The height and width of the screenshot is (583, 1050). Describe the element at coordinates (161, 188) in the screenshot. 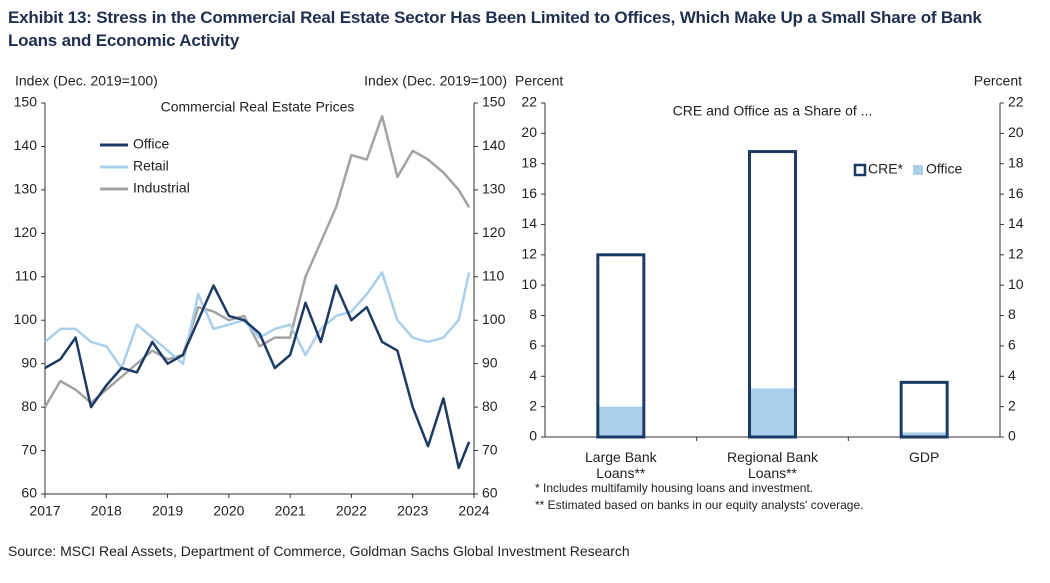

I see `legend-label: Industrial` at that location.